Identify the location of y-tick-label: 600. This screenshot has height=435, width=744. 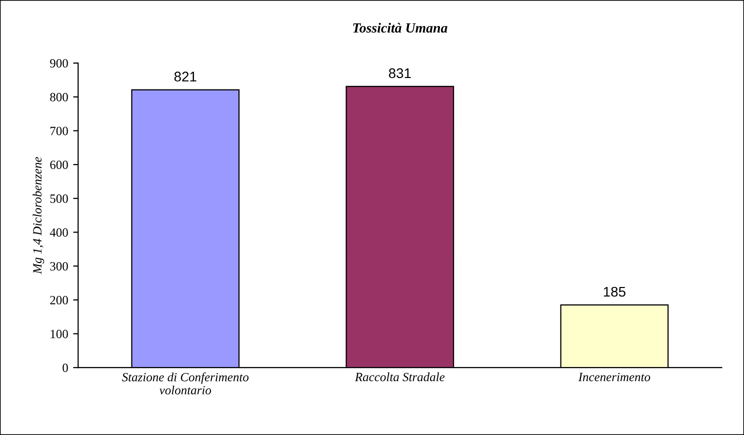
(59, 165).